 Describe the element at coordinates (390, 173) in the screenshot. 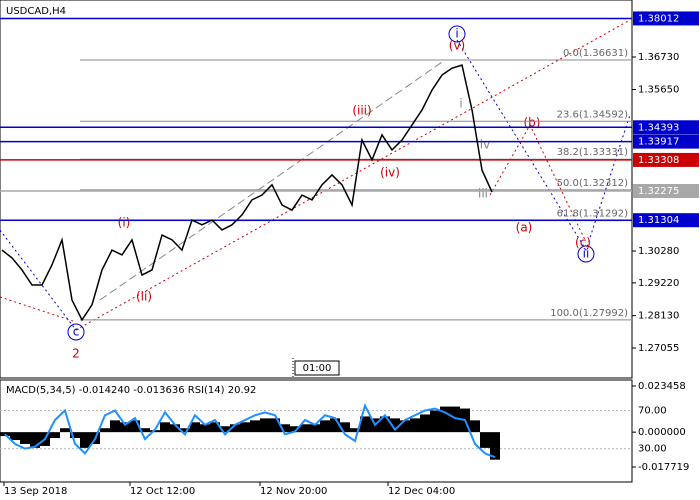

I see `wave-label: (iv)` at that location.